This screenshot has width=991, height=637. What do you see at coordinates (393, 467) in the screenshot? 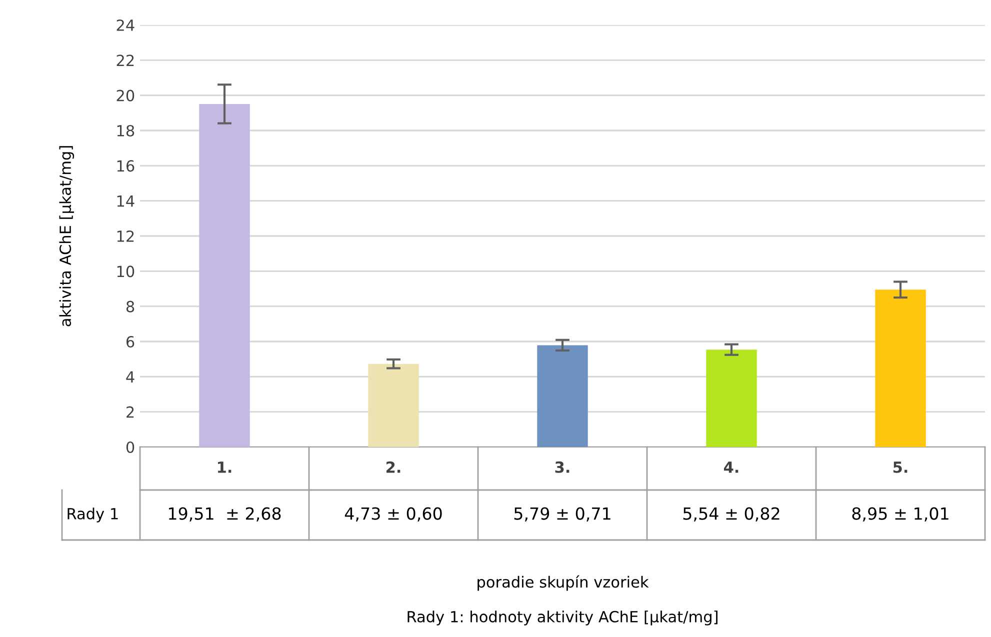
I see `x-tick-label: 2.` at bounding box center [393, 467].